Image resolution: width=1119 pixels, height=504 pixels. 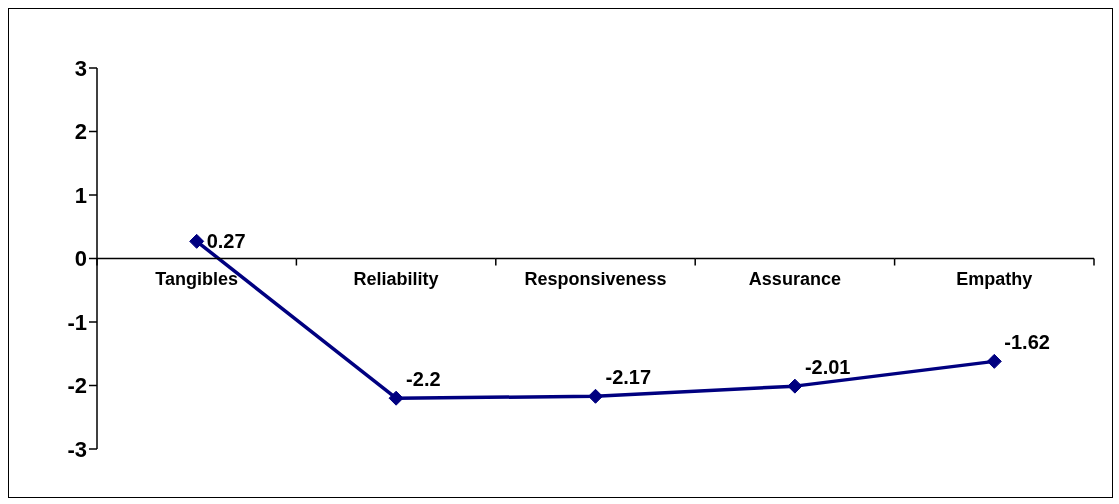 I want to click on y-tick-label: 0, so click(x=80, y=259).